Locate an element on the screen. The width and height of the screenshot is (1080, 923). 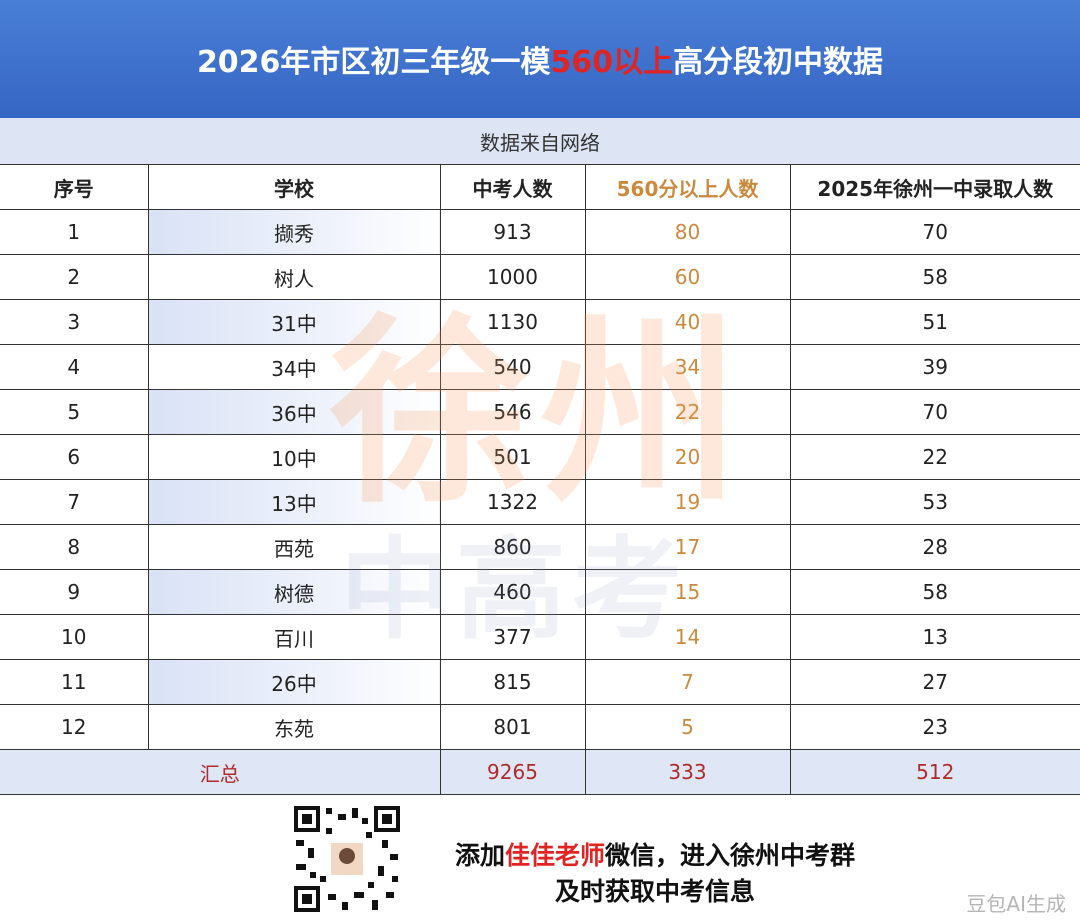
table-cell: 501 is located at coordinates (512, 457).